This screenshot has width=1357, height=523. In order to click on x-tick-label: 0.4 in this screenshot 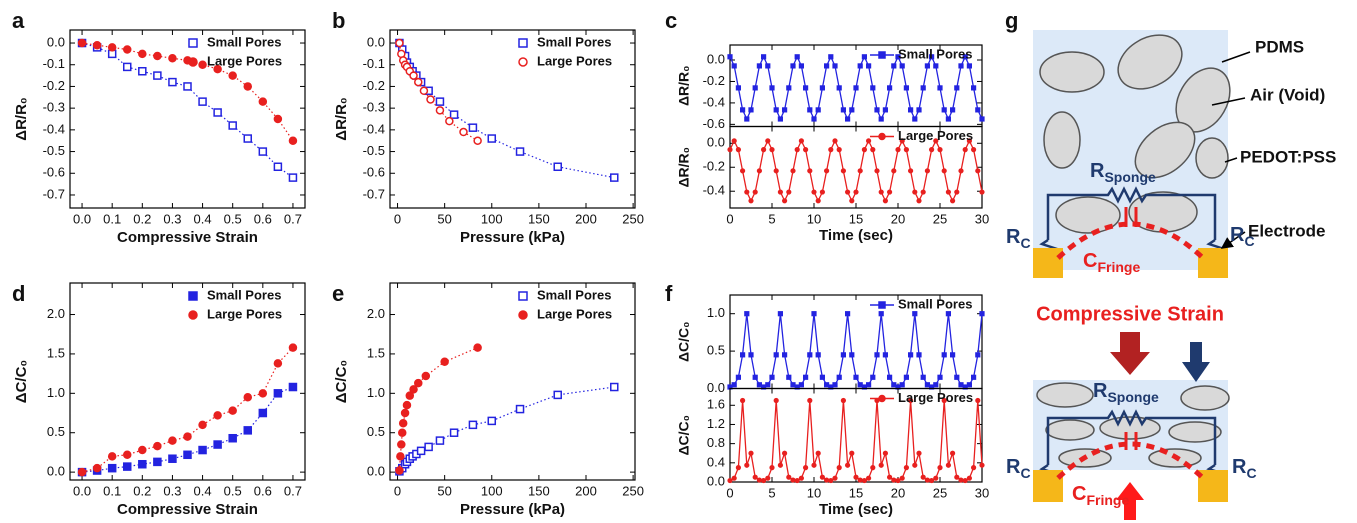, I will do `click(203, 490)`.